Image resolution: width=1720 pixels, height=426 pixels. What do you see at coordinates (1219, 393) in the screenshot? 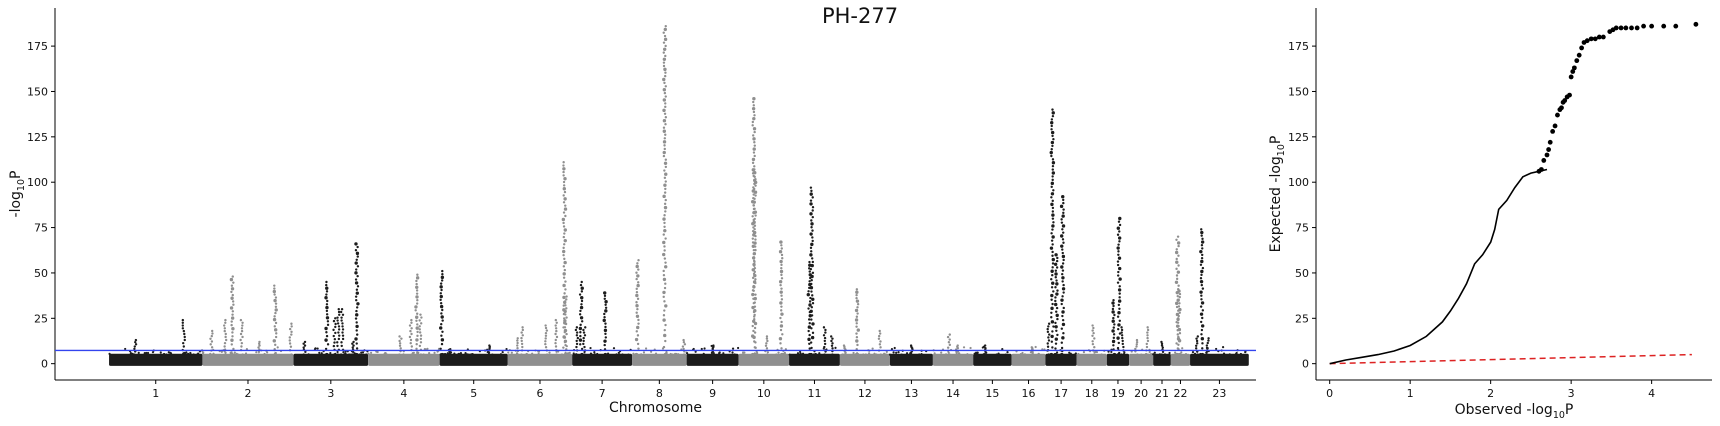
I see `chromosome-label: 23` at bounding box center [1219, 393].